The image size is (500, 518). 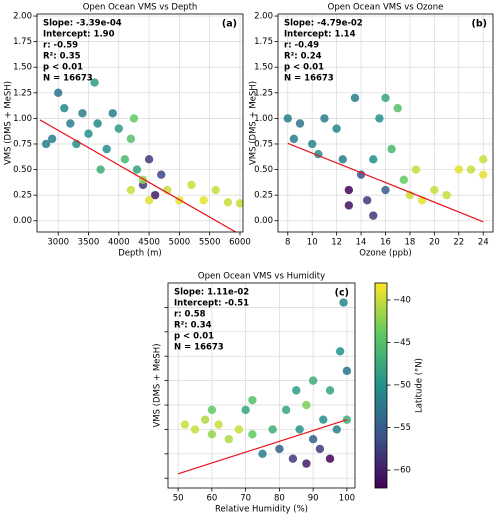 What do you see at coordinates (180, 243) in the screenshot?
I see `x-tick-label: 5000` at bounding box center [180, 243].